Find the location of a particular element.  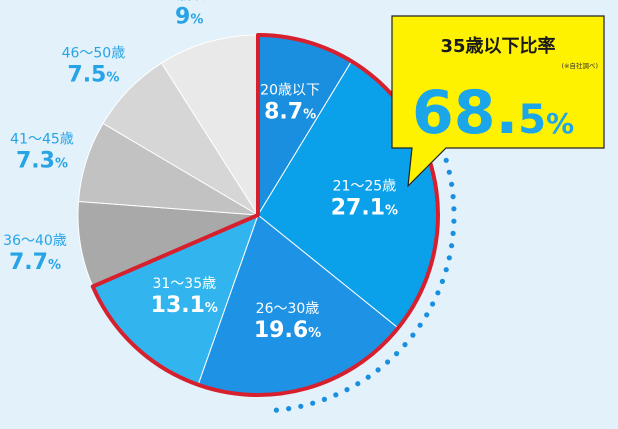

slice-name-label: 41～45歳 is located at coordinates (42, 140).